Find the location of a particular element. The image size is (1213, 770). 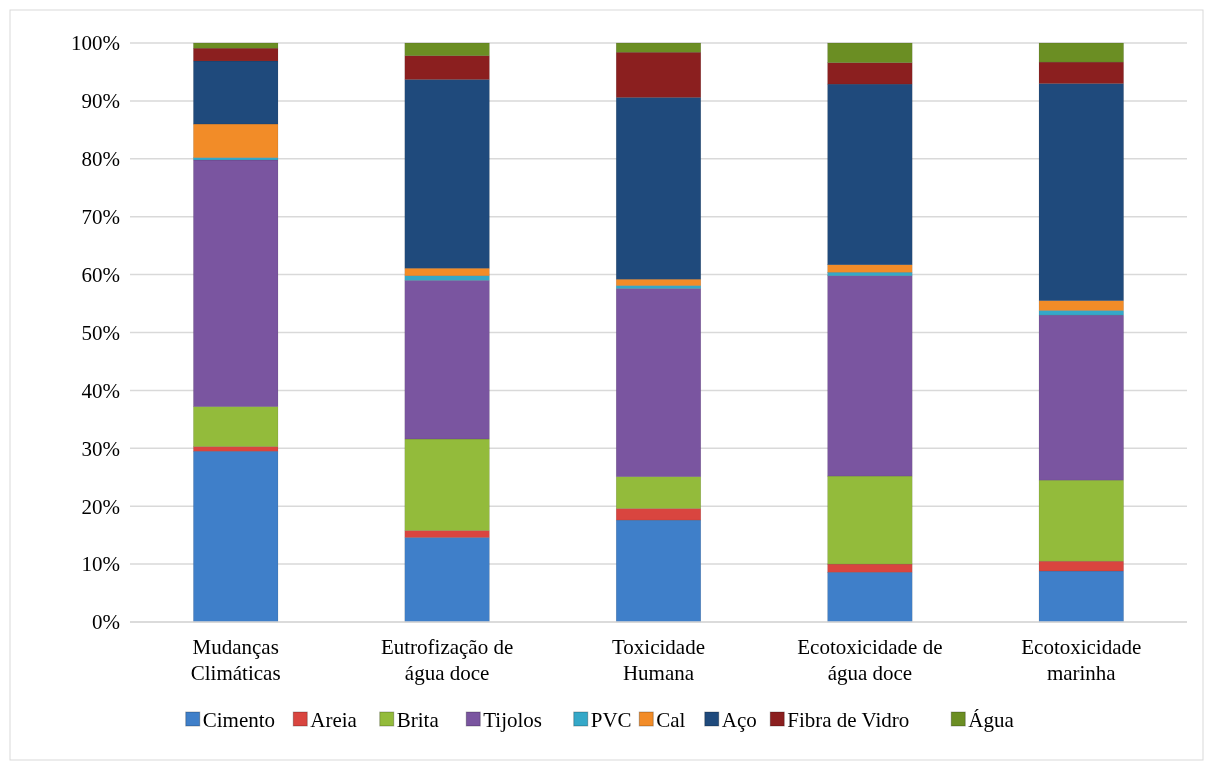

legend-label: Tijolos is located at coordinates (513, 720).